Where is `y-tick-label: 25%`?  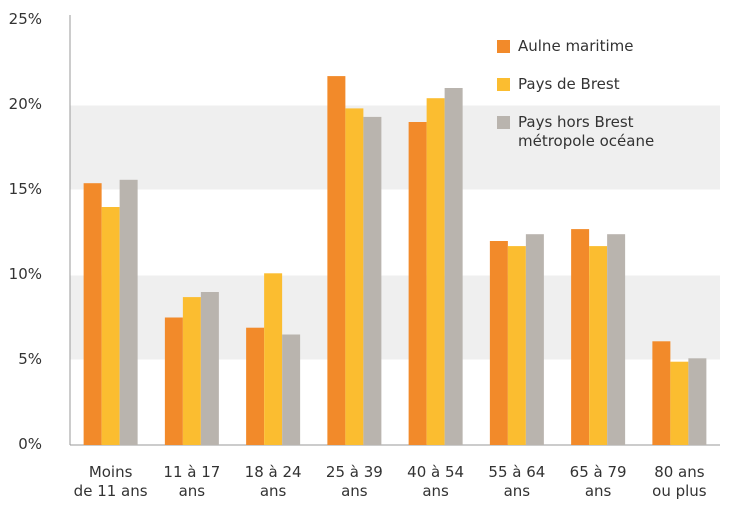 y-tick-label: 25% is located at coordinates (25, 19).